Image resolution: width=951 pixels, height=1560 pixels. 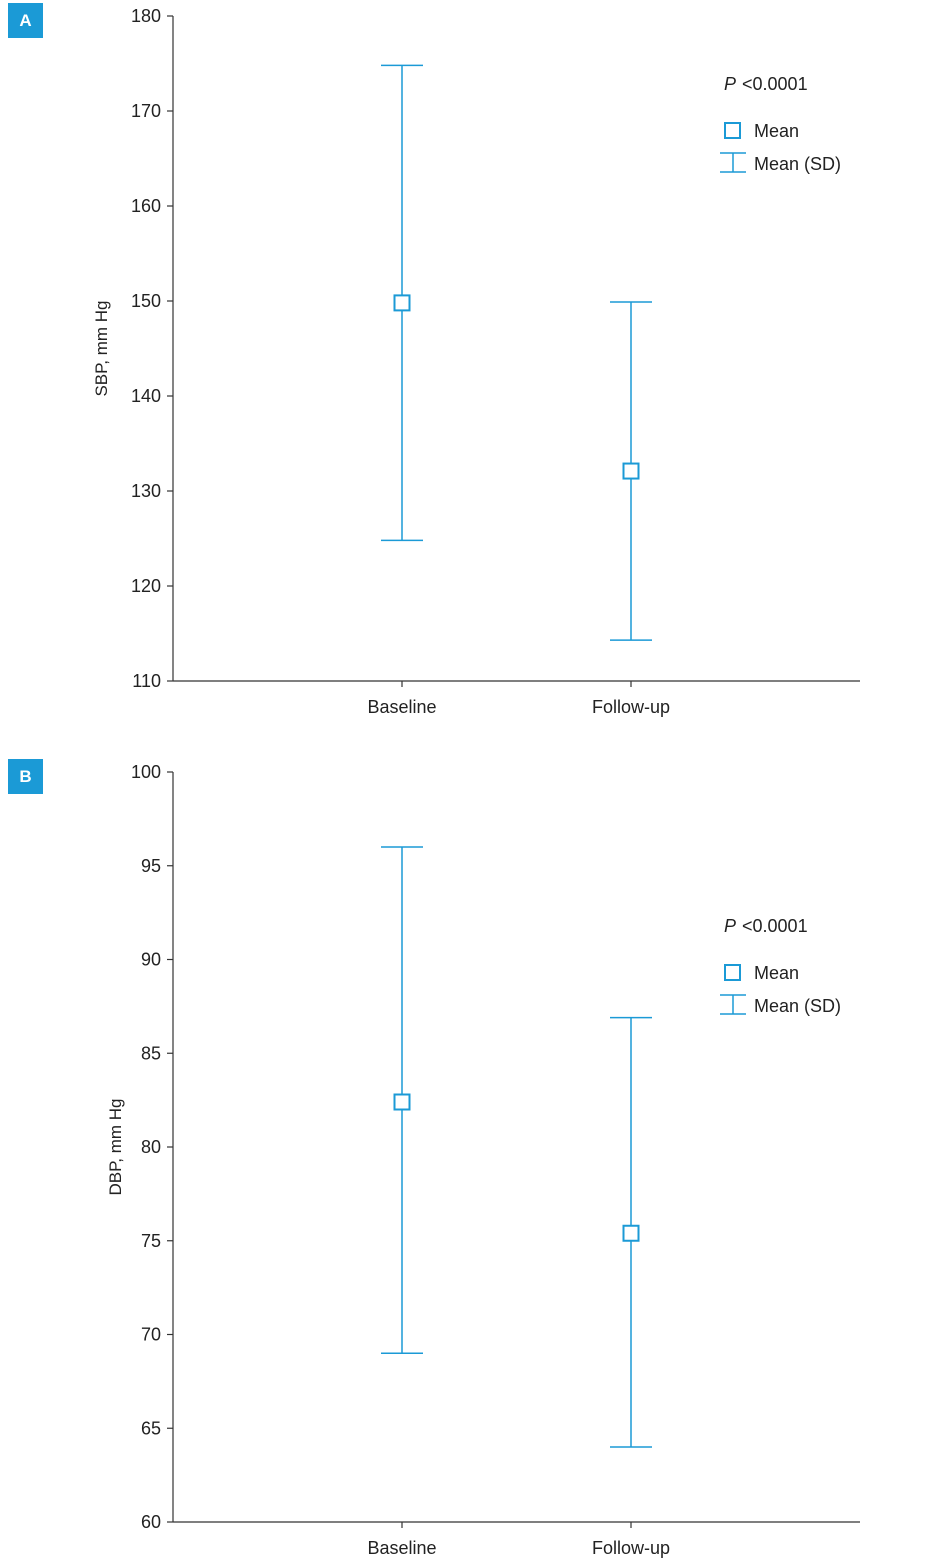 I want to click on y-tick-label: 85, so click(x=151, y=1053).